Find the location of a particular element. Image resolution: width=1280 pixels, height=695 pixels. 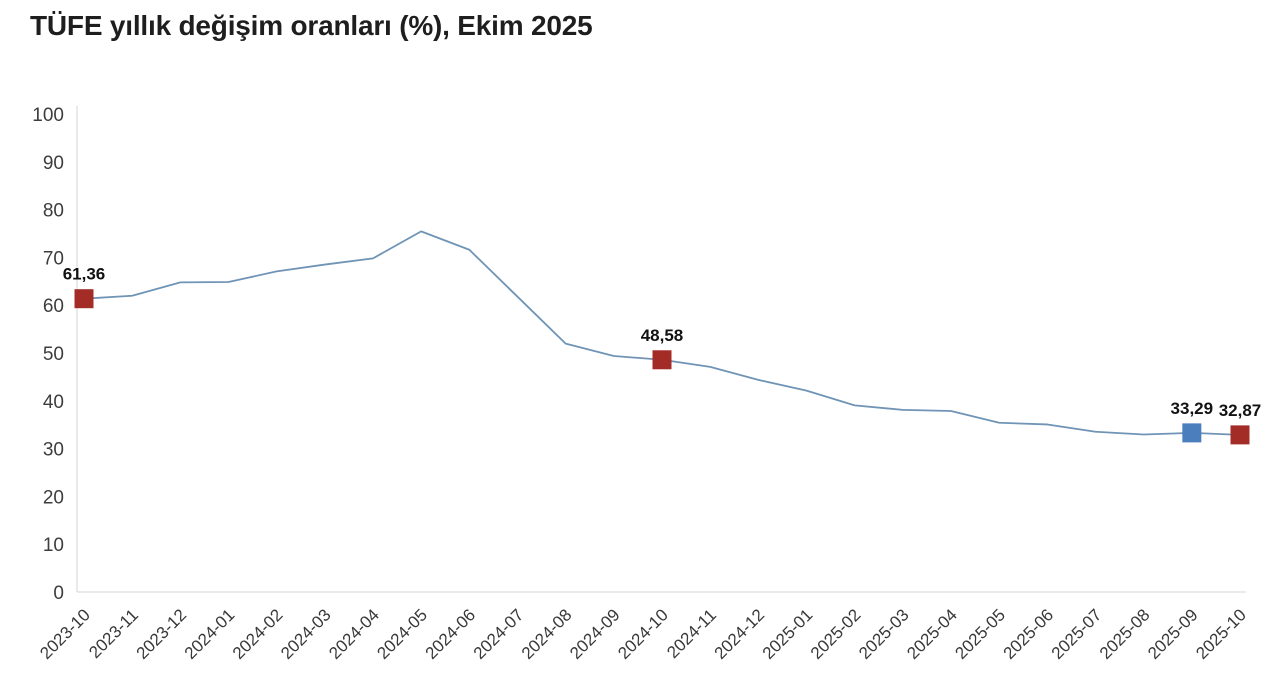

x-tick-label: 2025-04 is located at coordinates (932, 634).